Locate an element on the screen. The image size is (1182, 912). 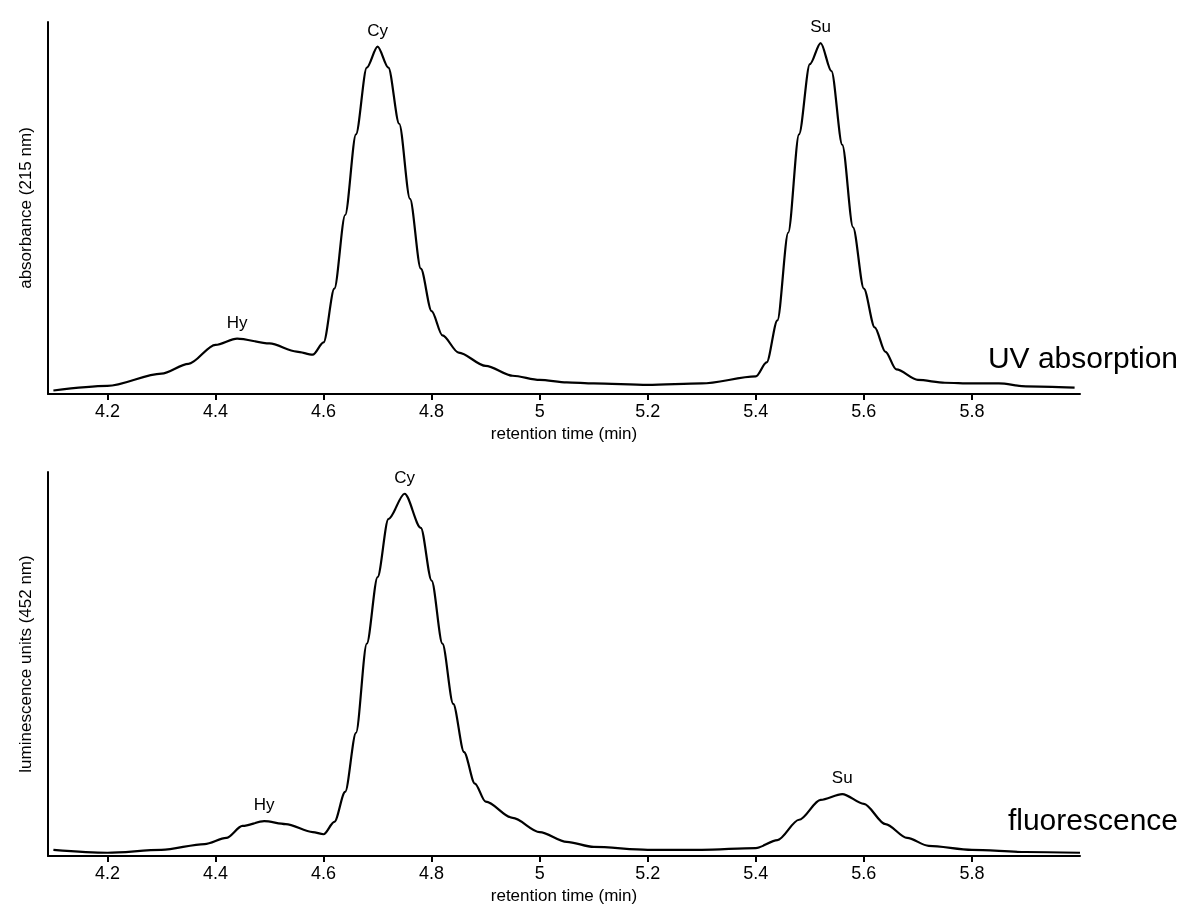
annotation: UV absorption is located at coordinates (1082, 357).